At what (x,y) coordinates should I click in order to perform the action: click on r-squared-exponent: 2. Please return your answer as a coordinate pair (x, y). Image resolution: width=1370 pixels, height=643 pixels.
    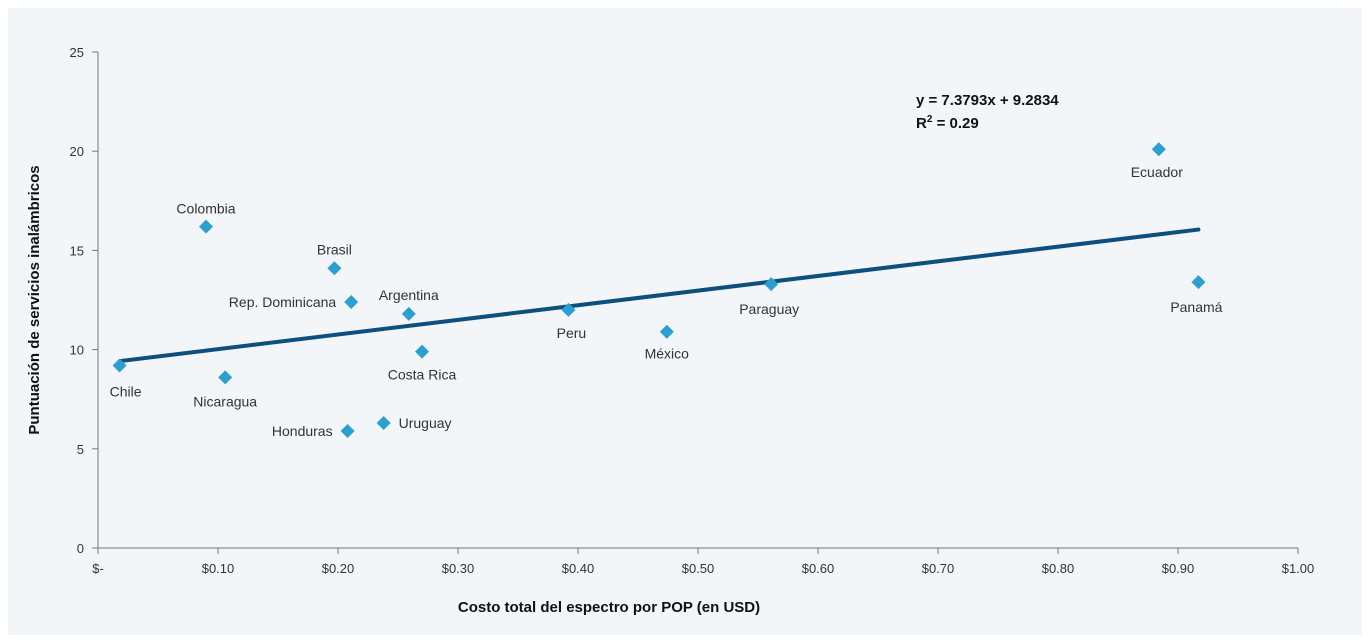
    Looking at the image, I should click on (930, 119).